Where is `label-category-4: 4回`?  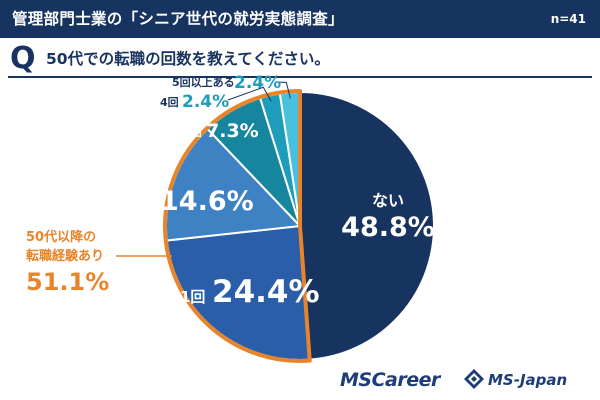 label-category-4: 4回 is located at coordinates (169, 102).